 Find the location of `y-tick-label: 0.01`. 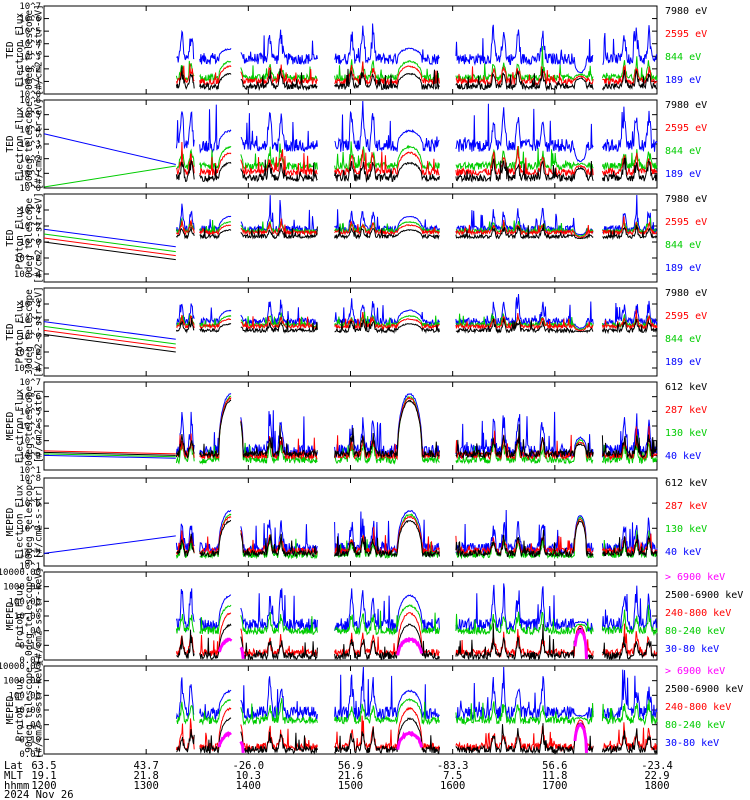

y-tick-label: 0.01 is located at coordinates (30, 755).